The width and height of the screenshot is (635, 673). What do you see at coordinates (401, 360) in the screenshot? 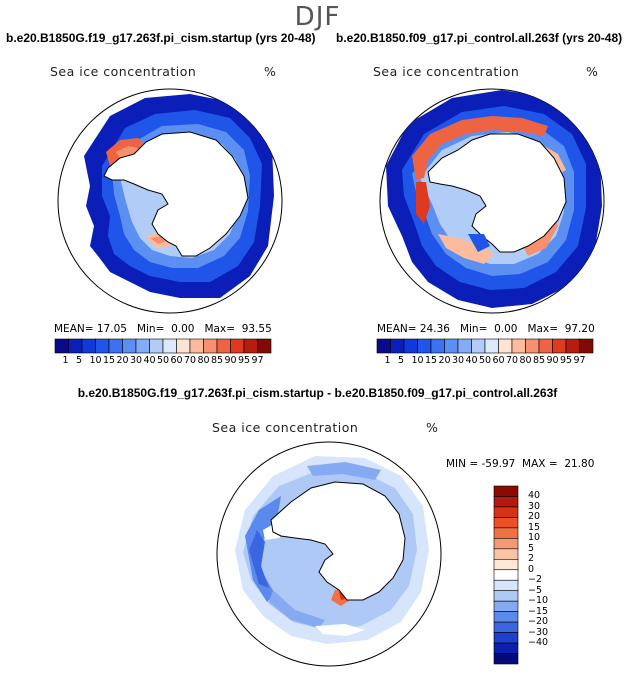
I see `panel-2-colorbar-tick-label: 5` at bounding box center [401, 360].